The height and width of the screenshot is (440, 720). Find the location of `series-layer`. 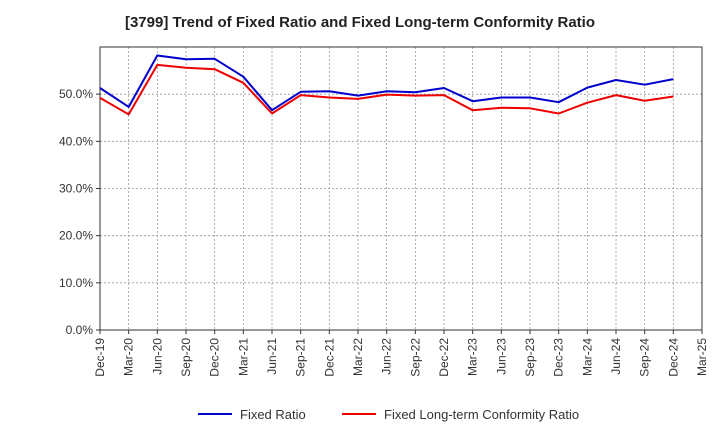

series-layer is located at coordinates (386, 85).